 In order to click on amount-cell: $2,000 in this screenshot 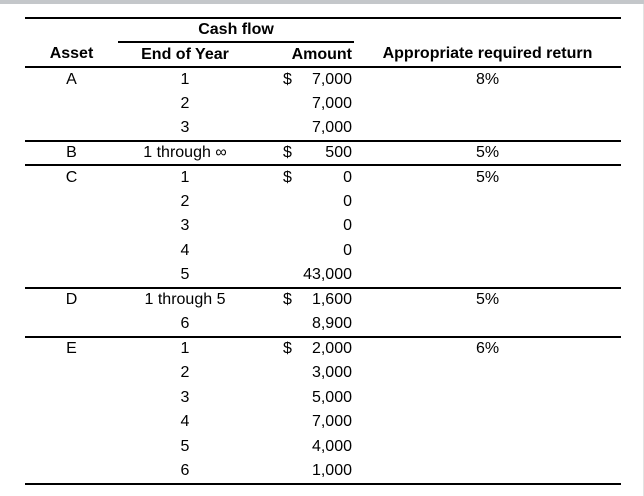, I will do `click(303, 348)`.